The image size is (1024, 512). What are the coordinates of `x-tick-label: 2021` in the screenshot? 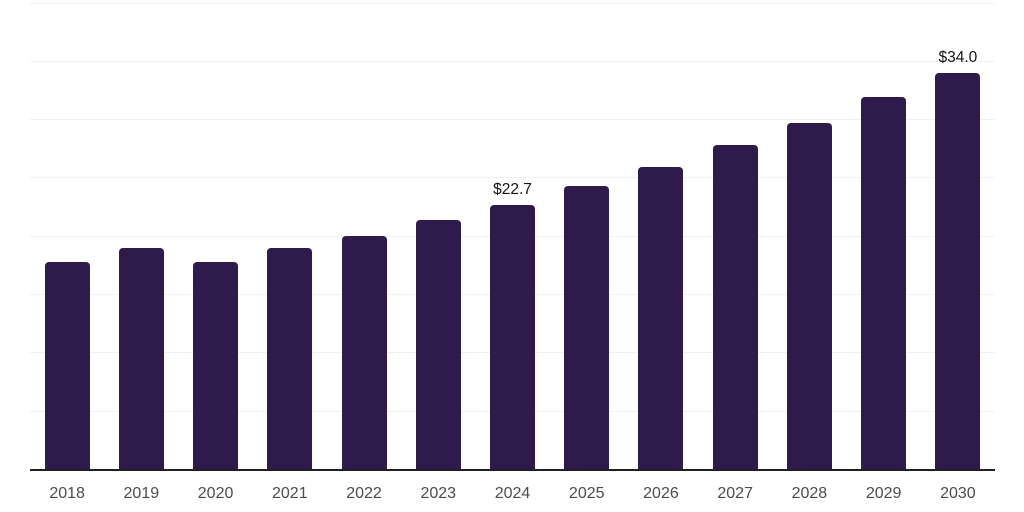 It's located at (290, 493).